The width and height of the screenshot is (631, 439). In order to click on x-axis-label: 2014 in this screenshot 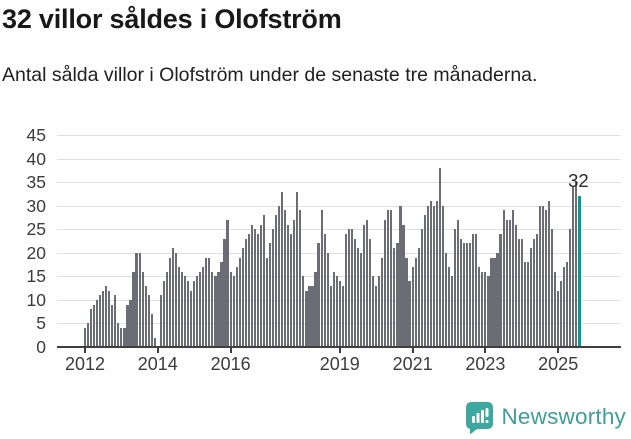, I will do `click(157, 364)`.